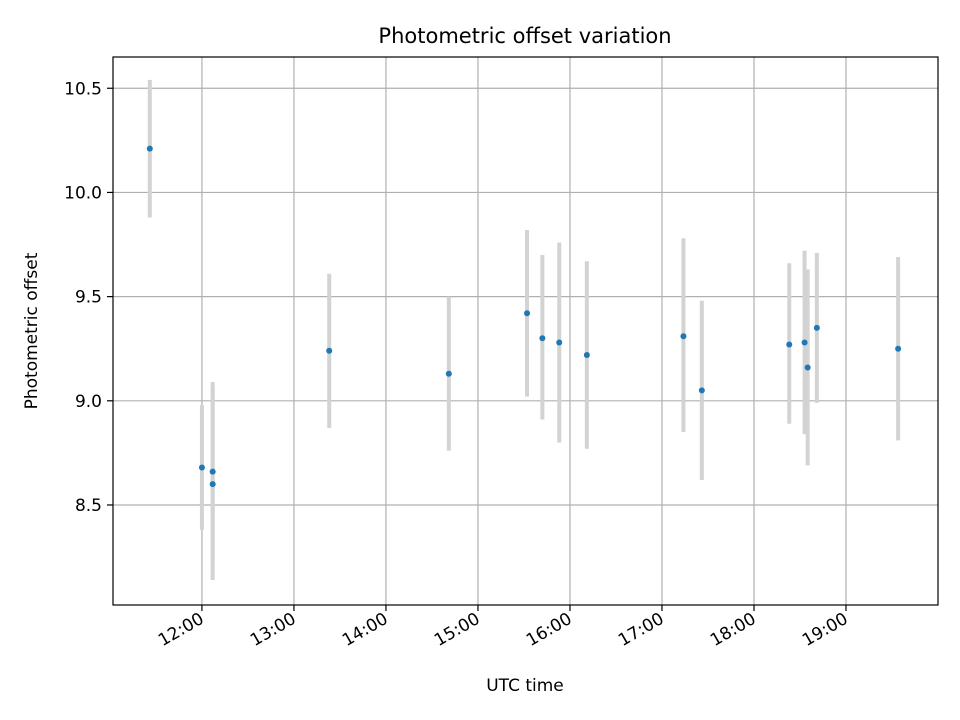 This screenshot has width=960, height=720. Describe the element at coordinates (83, 193) in the screenshot. I see `y-tick-label: 10.0` at that location.